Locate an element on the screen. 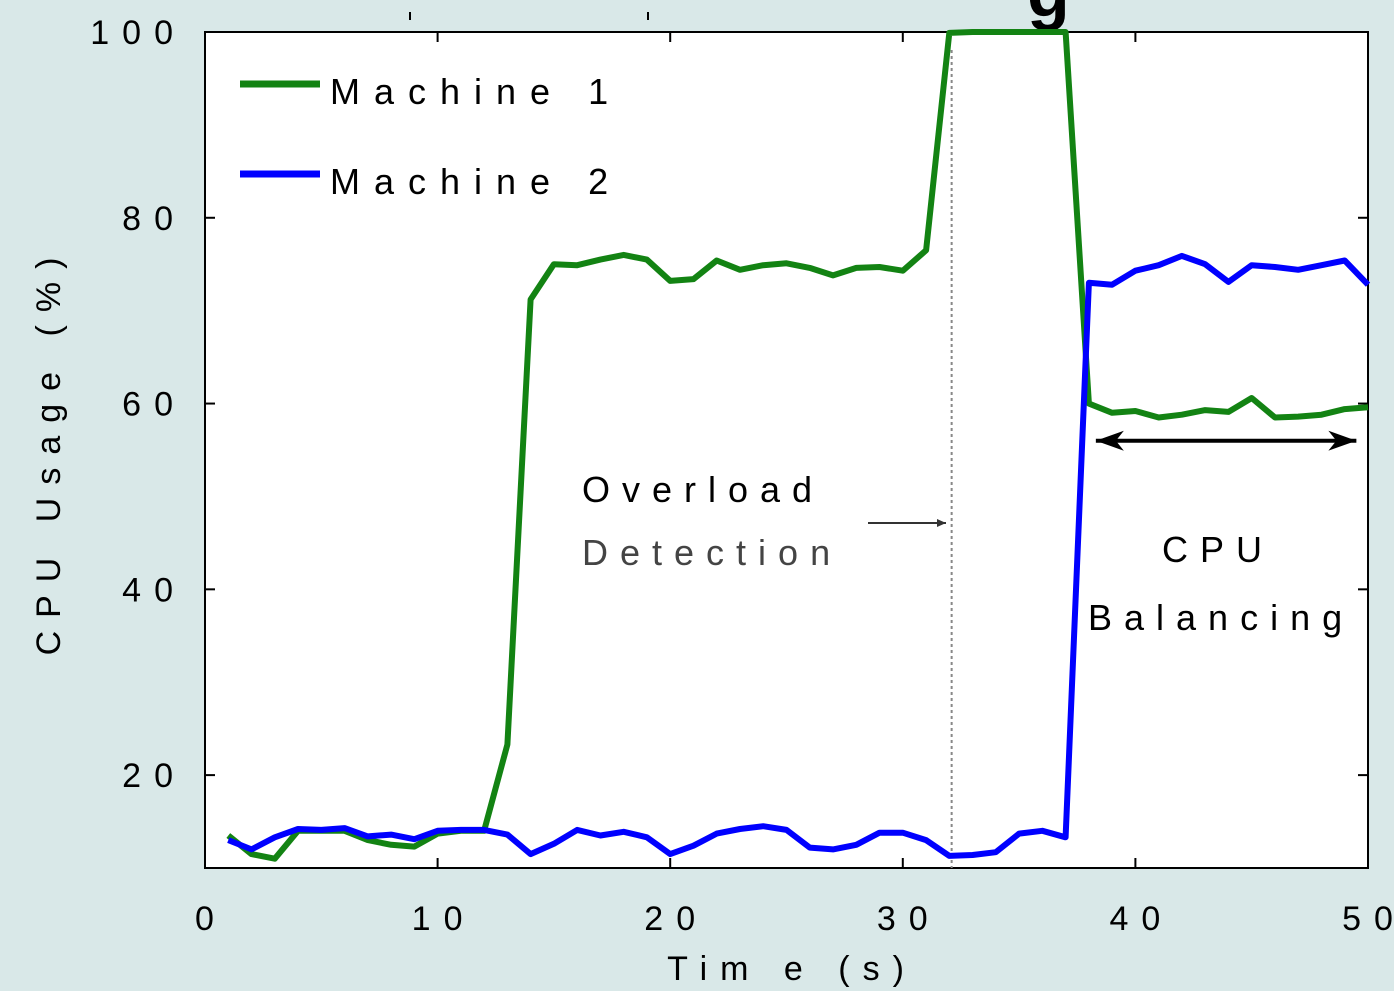 The width and height of the screenshot is (1394, 991). x-tick-label: 10 is located at coordinates (444, 919).